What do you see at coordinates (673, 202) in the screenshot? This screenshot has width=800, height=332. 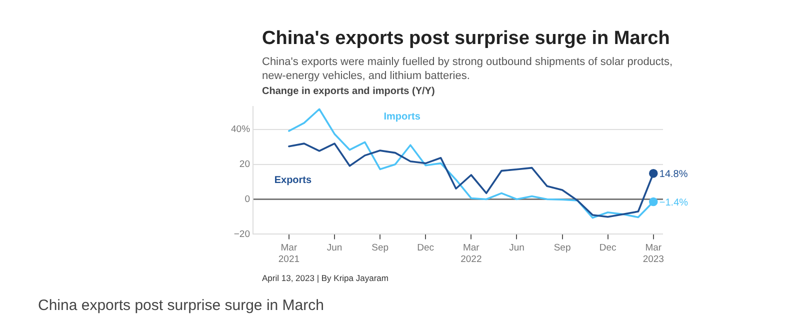 I see `data-label: −1.4%` at bounding box center [673, 202].